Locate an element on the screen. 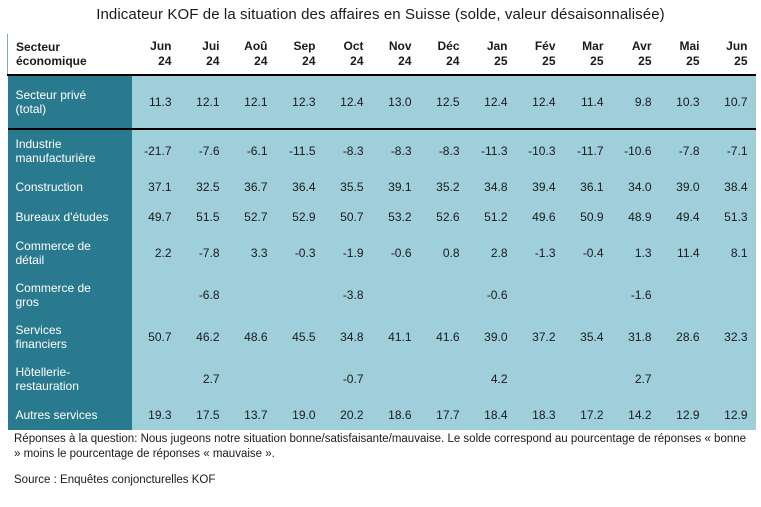  value-cell: 37.2 is located at coordinates (539, 337).